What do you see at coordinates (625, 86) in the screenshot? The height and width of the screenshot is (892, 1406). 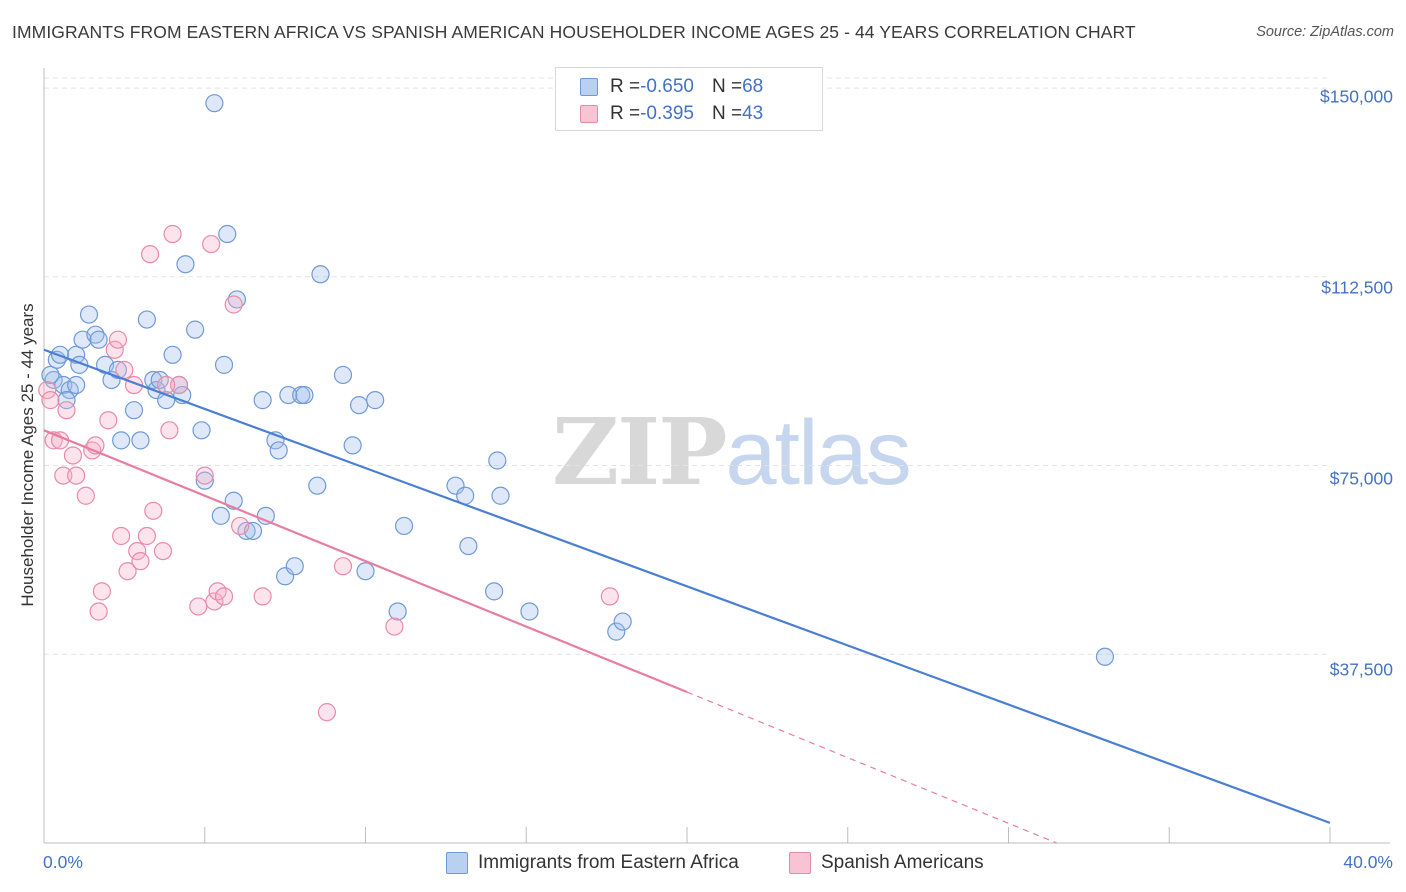 I see `stats-r-label: R =` at bounding box center [625, 86].